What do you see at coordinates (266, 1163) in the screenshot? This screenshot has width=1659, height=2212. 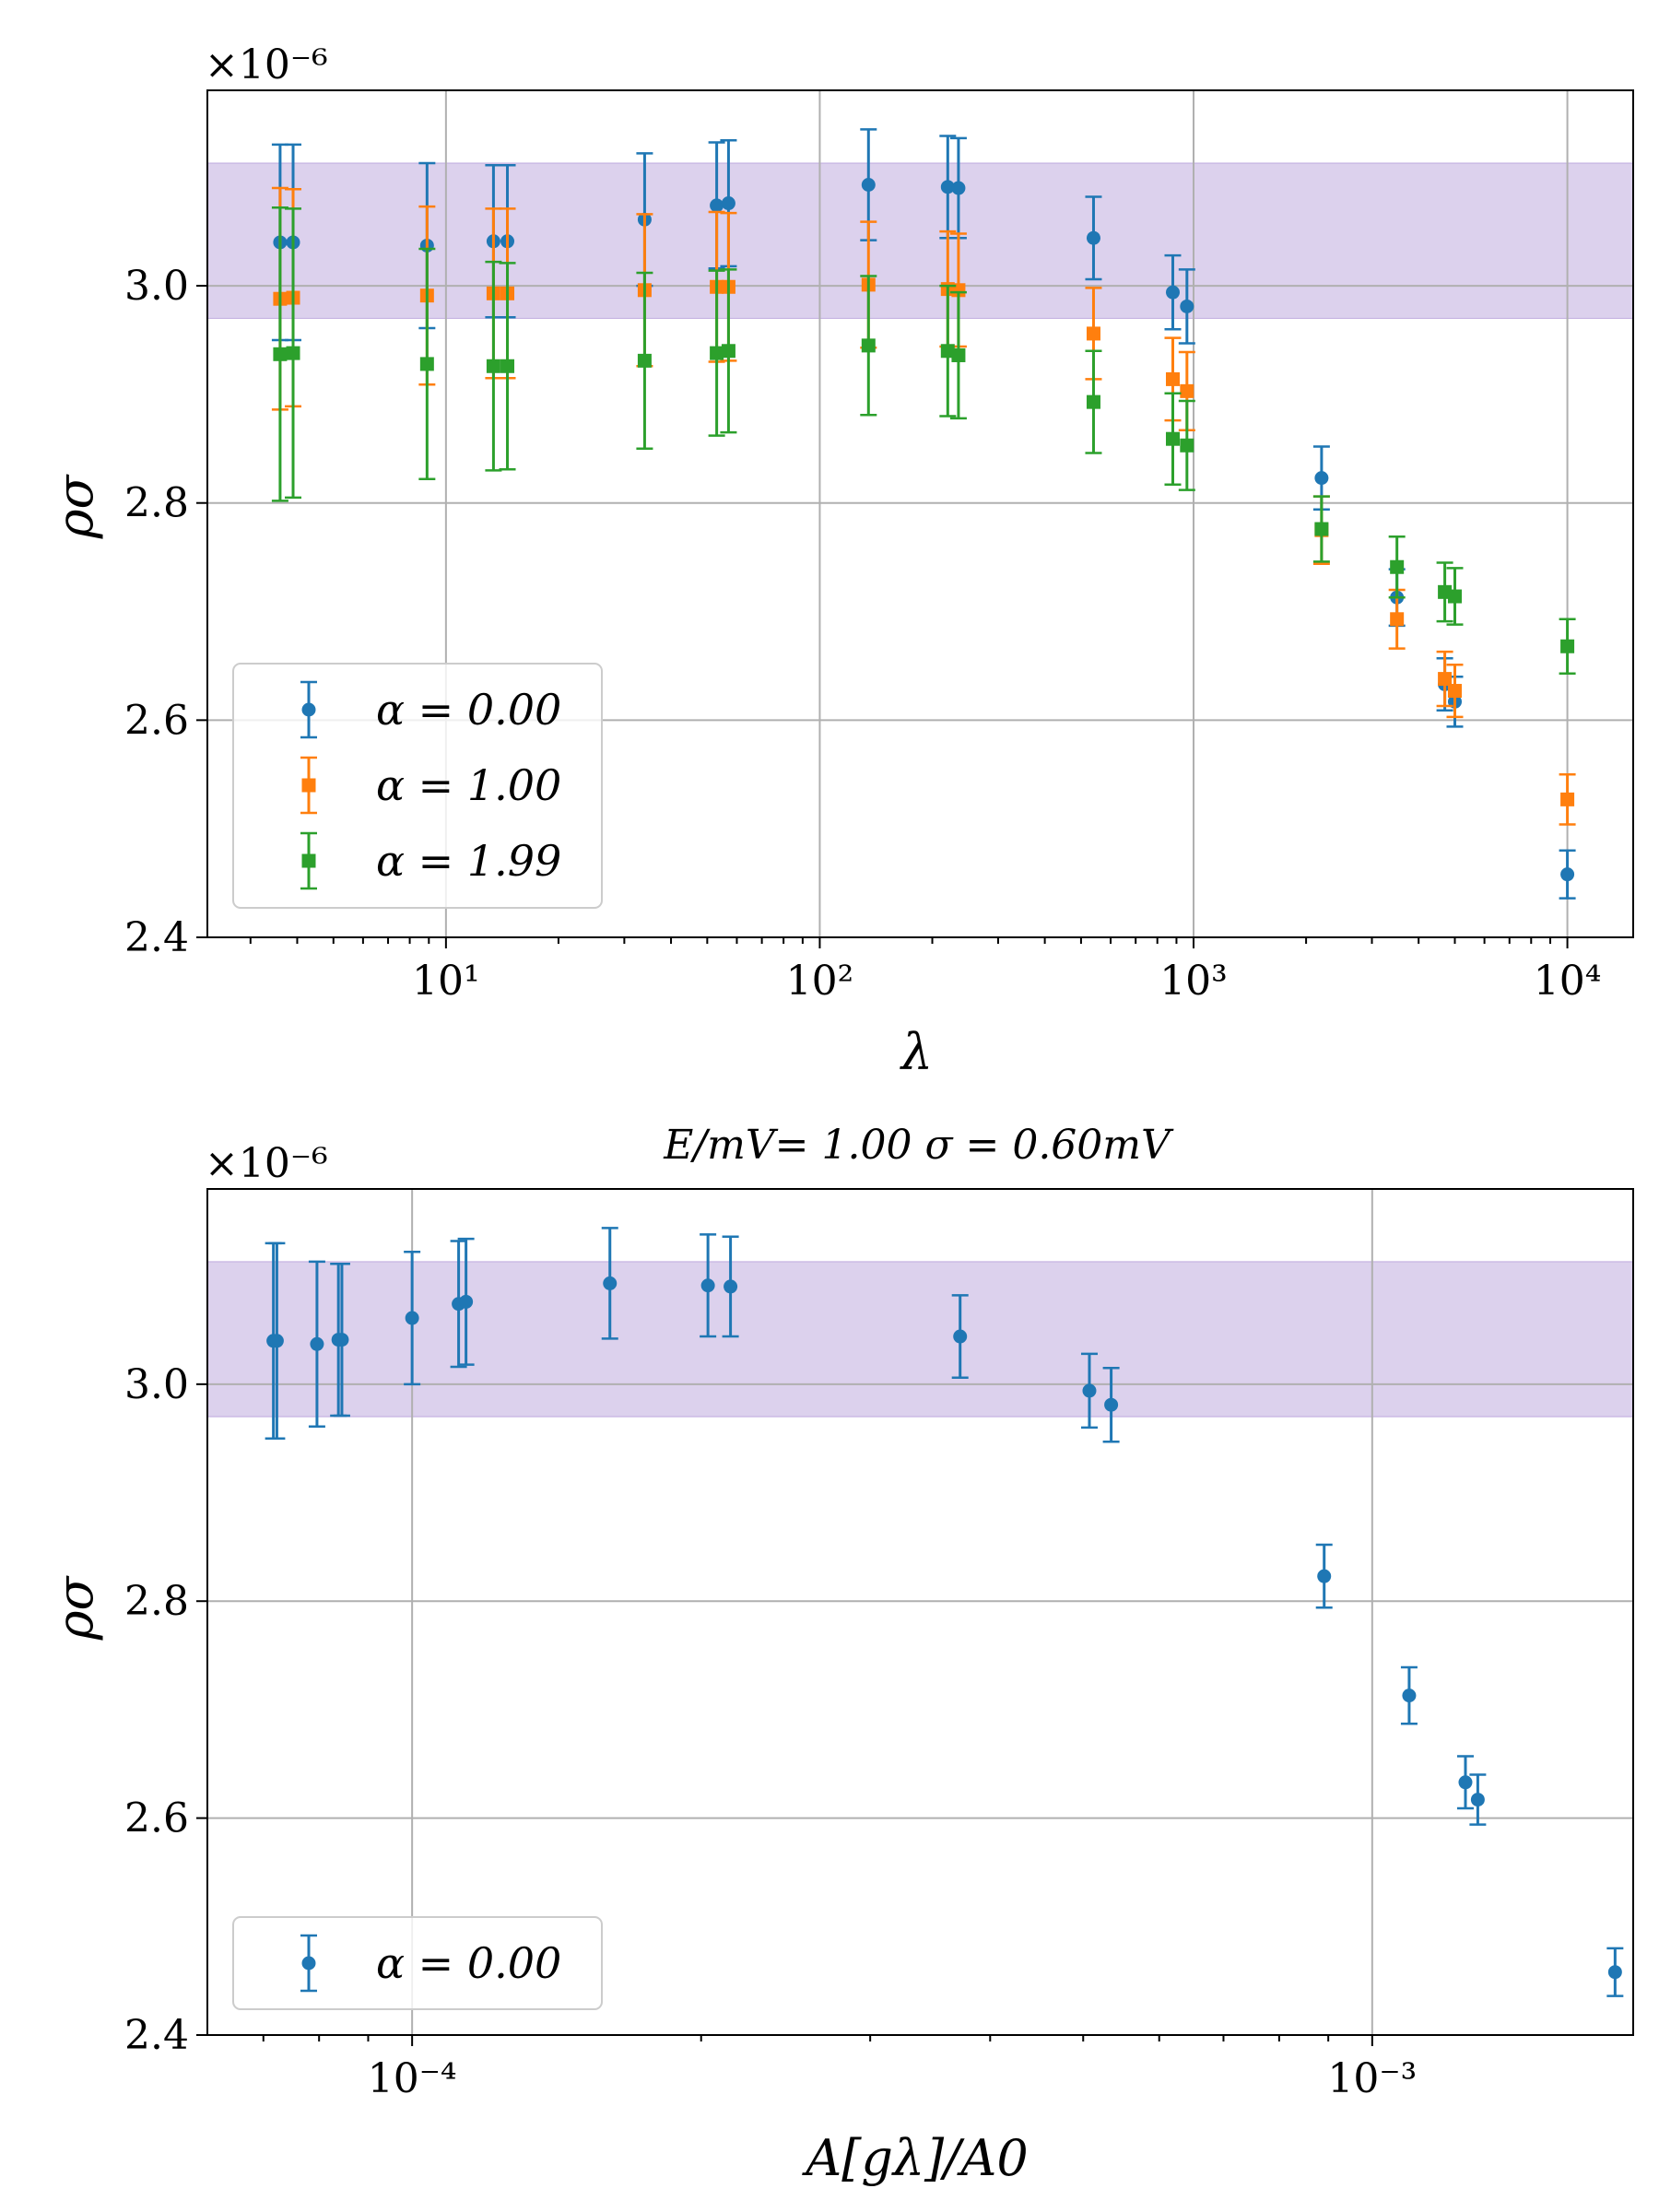 I see `y-multiplier-bottom: ×10⁻⁶` at bounding box center [266, 1163].